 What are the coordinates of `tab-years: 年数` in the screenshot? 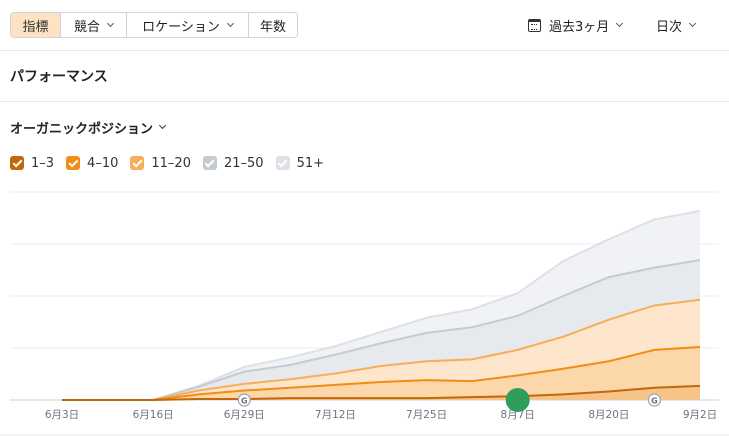 It's located at (273, 25).